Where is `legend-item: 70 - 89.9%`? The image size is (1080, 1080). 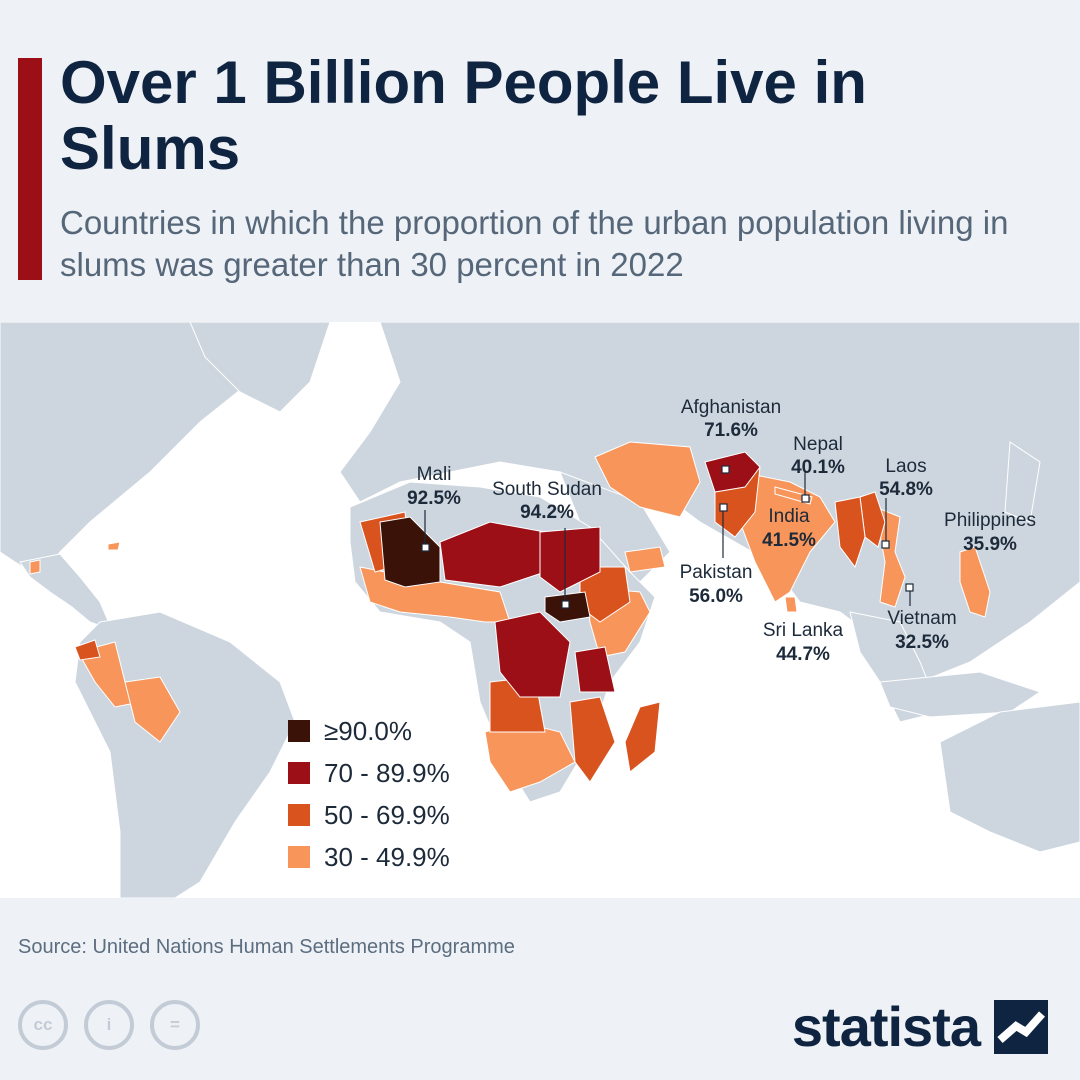
legend-item: 70 - 89.9% is located at coordinates (388, 773).